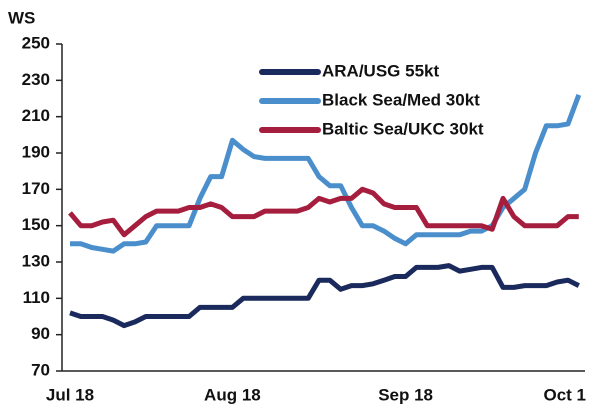  Describe the element at coordinates (36, 79) in the screenshot. I see `y-tick-label: 230` at that location.